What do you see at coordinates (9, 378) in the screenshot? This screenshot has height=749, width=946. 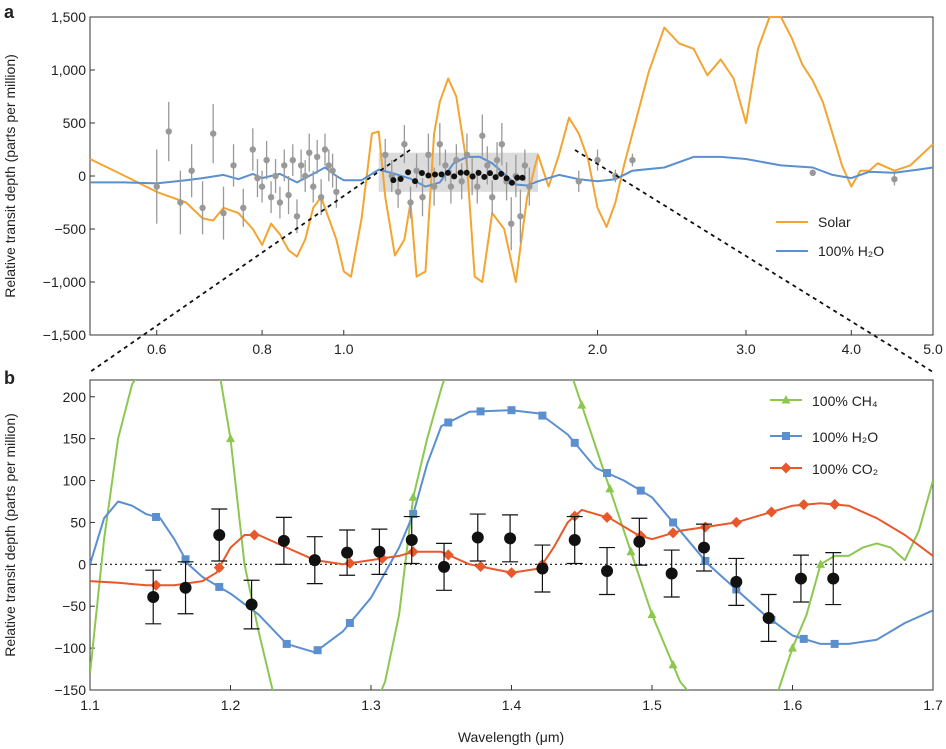 I see `panel-label-b: b` at bounding box center [9, 378].